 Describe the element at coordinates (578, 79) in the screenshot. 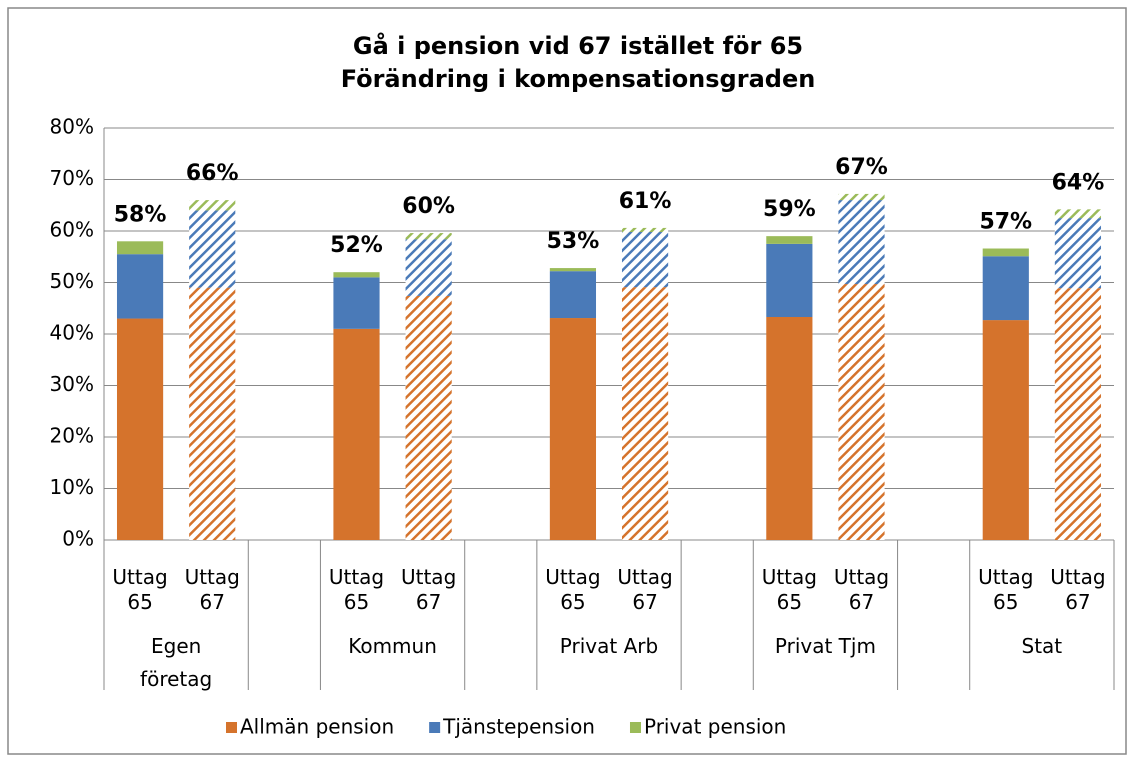

I see `chart-subtitle: Förändring i kompensationsgraden` at that location.